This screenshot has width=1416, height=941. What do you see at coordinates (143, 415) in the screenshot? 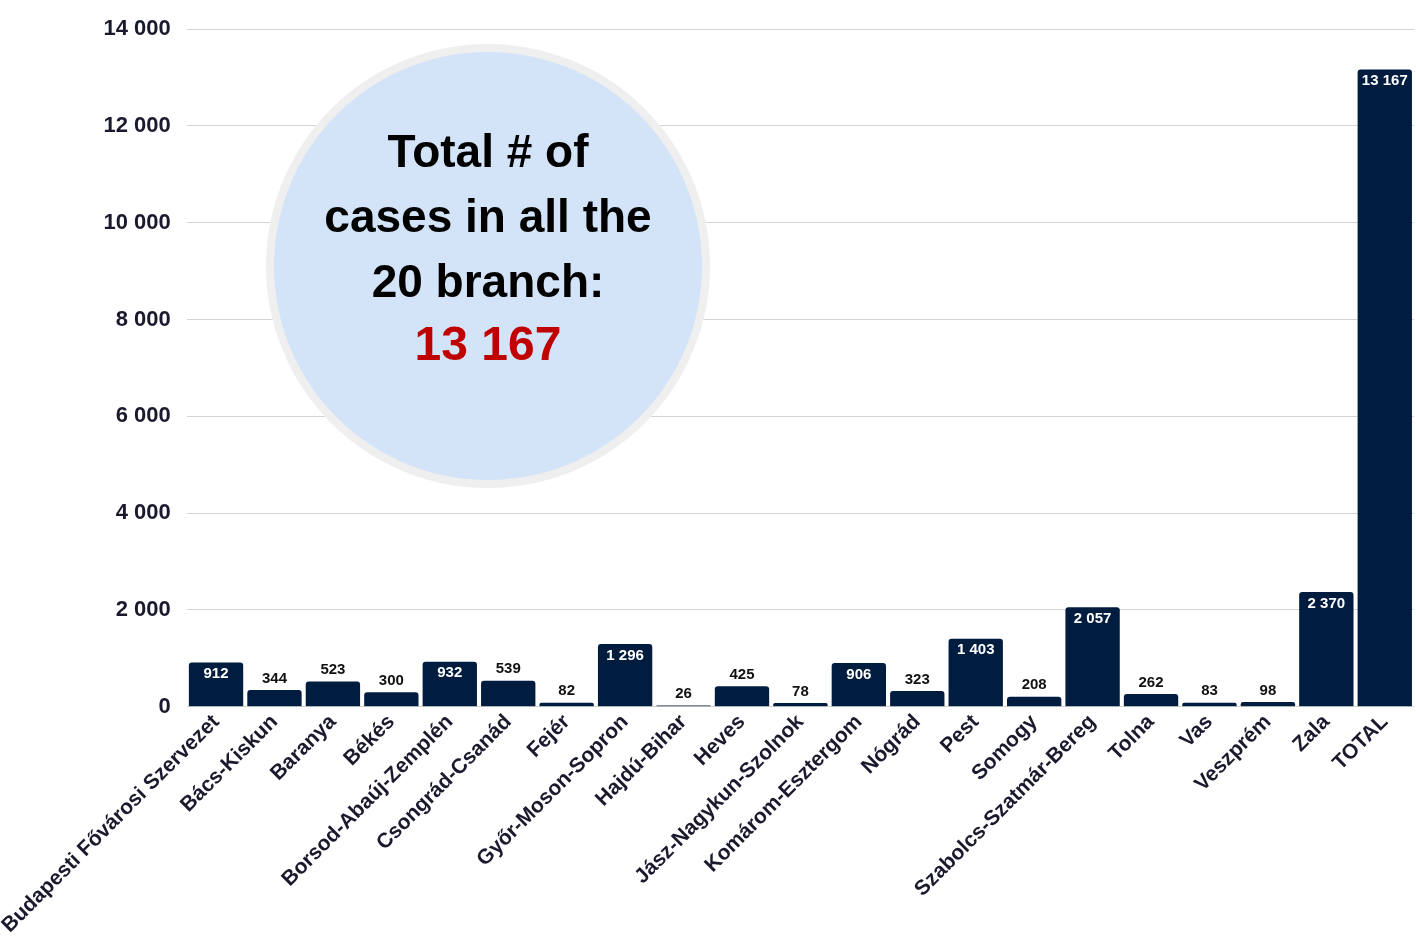
I see `y-tick-label: 6 000` at bounding box center [143, 415].